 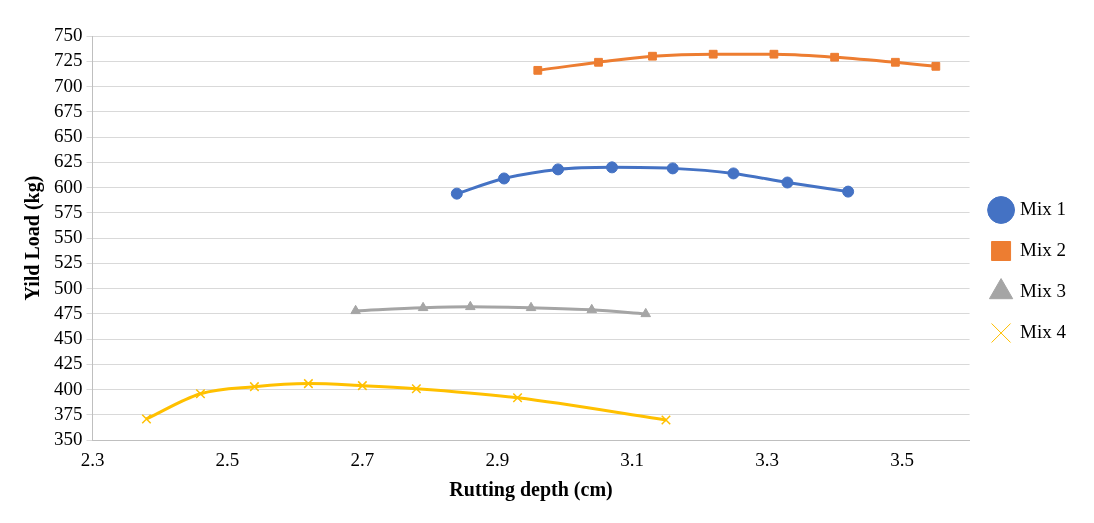 What do you see at coordinates (68, 211) in the screenshot?
I see `y-tick-label: 575` at bounding box center [68, 211].